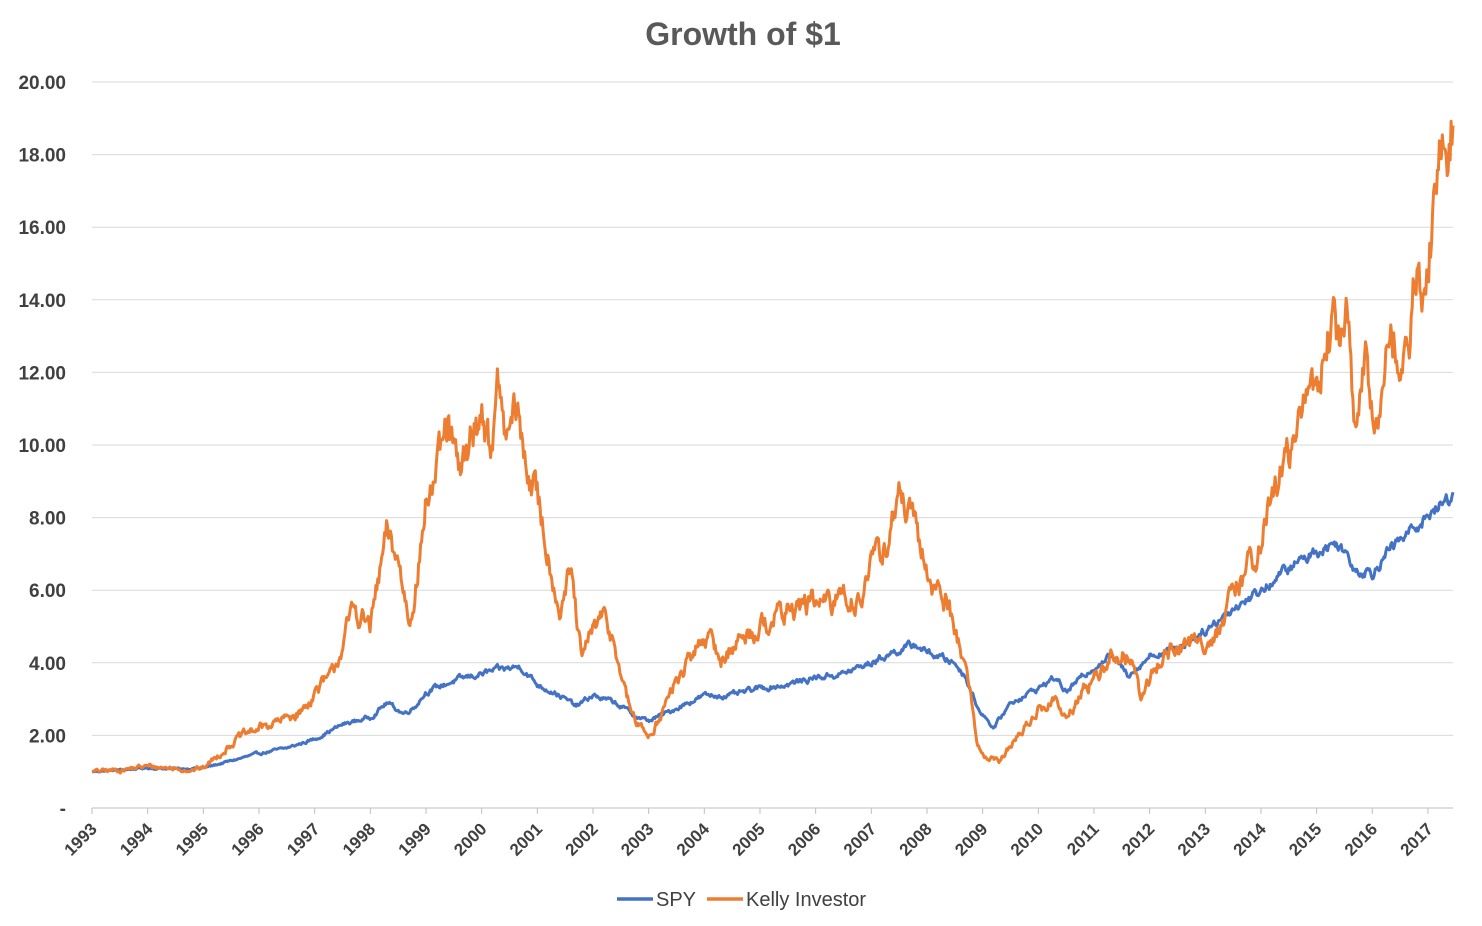 Image resolution: width=1482 pixels, height=926 pixels. Describe the element at coordinates (1027, 839) in the screenshot. I see `x-tick-label: 2010` at that location.